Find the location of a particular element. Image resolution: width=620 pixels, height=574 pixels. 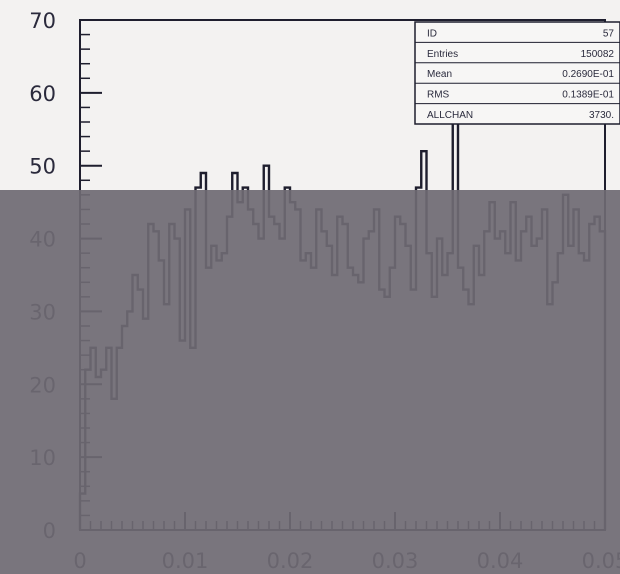

y-tick-label: 0 is located at coordinates (49, 531).